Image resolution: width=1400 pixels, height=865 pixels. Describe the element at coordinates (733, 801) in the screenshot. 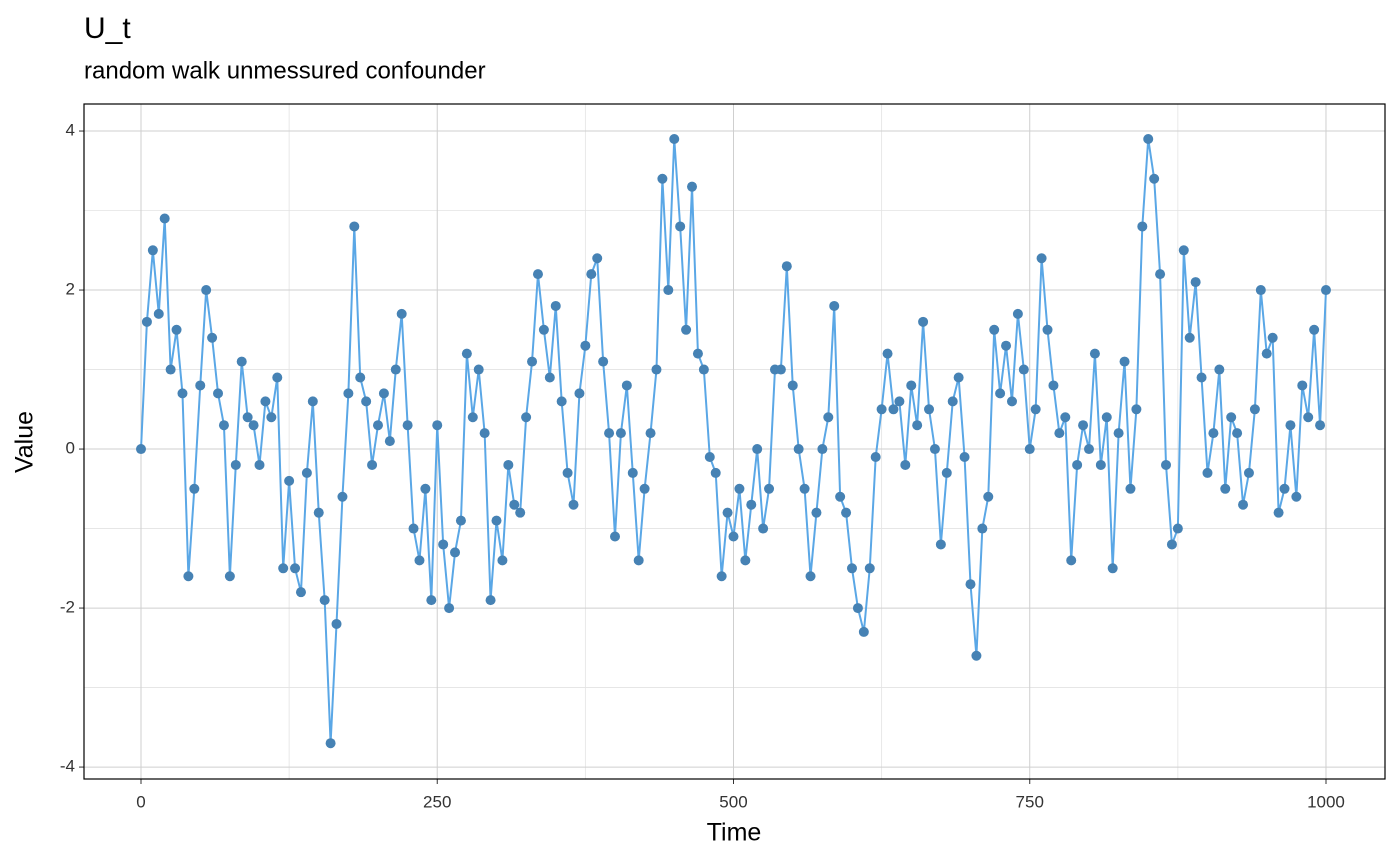

I see `x-tick-label: 500` at that location.